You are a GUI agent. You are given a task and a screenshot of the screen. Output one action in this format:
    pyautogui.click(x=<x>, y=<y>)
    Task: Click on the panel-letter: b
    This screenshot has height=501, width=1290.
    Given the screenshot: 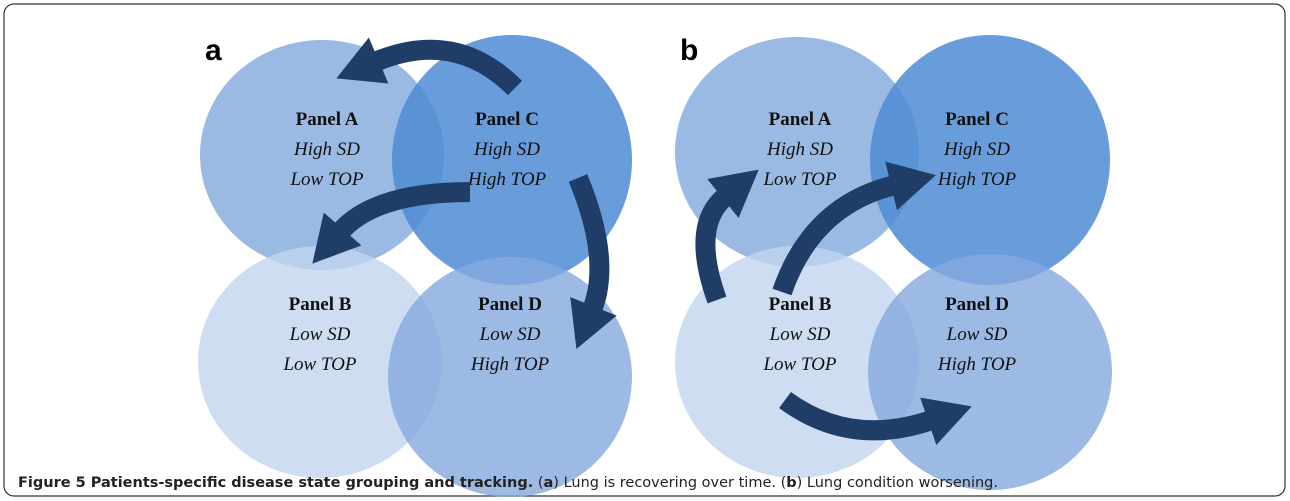 What is the action you would take?
    pyautogui.click(x=689, y=50)
    